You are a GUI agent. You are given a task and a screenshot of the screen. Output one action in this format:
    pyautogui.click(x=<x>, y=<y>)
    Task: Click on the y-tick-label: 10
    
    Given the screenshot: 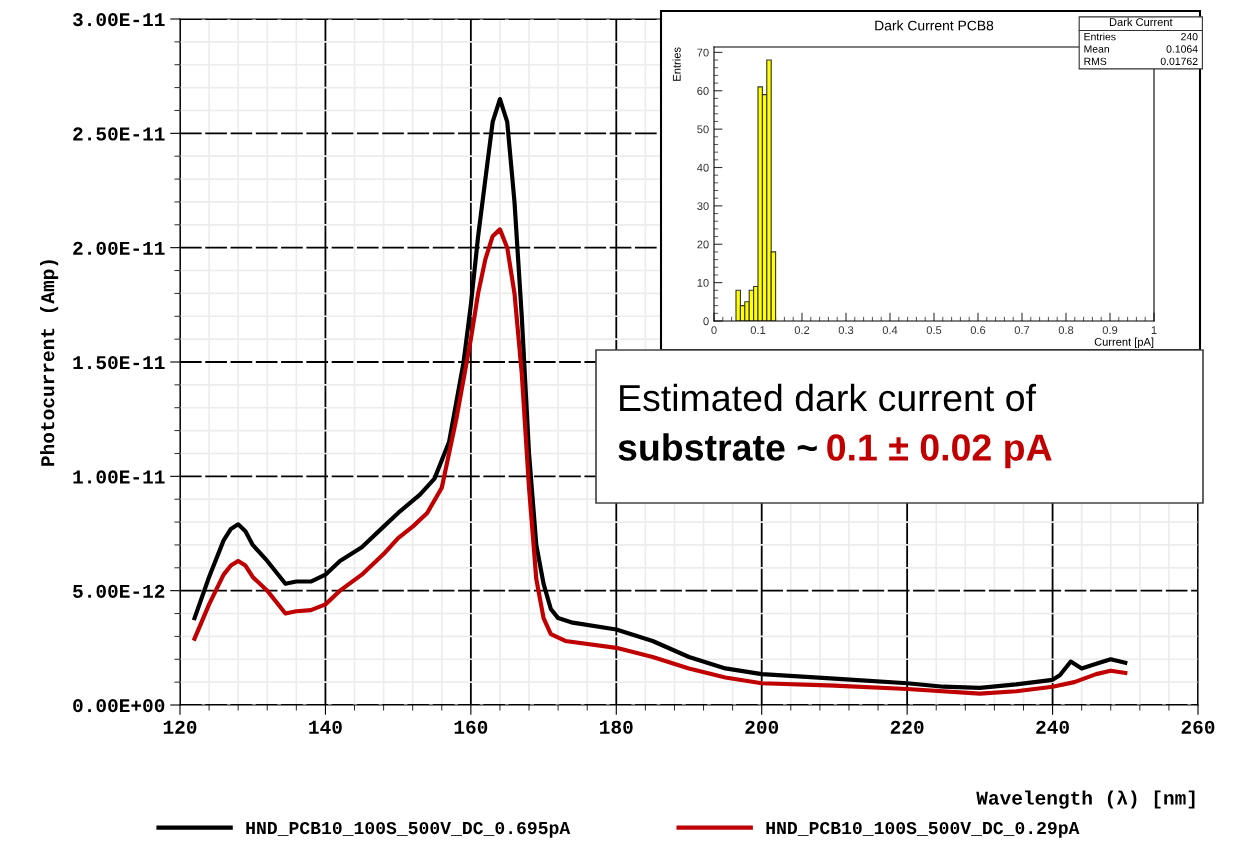 What is the action you would take?
    pyautogui.click(x=703, y=282)
    